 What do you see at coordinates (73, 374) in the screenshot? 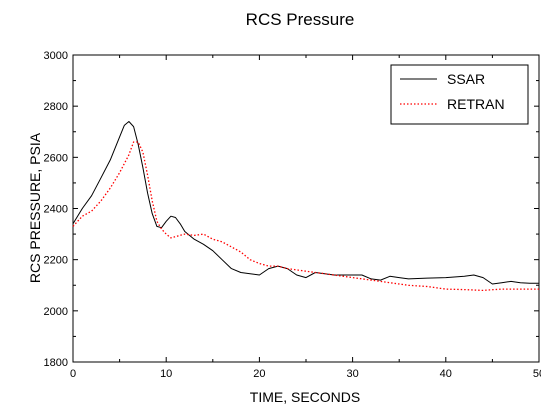
I see `x-tick-label: 0` at bounding box center [73, 374].